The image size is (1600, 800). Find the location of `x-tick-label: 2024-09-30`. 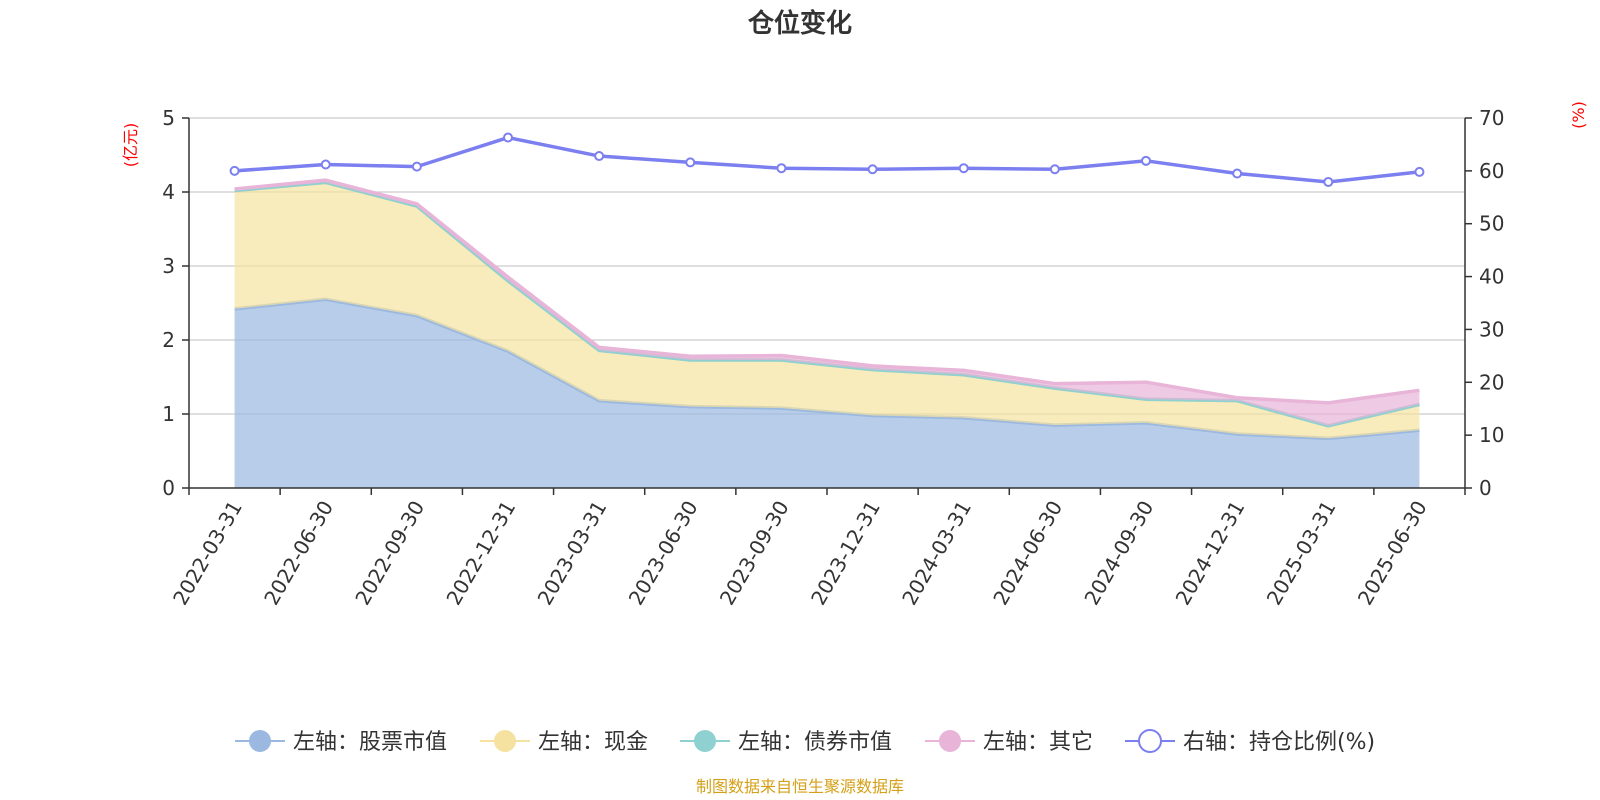

x-tick-label: 2024-09-30 is located at coordinates (1118, 553).